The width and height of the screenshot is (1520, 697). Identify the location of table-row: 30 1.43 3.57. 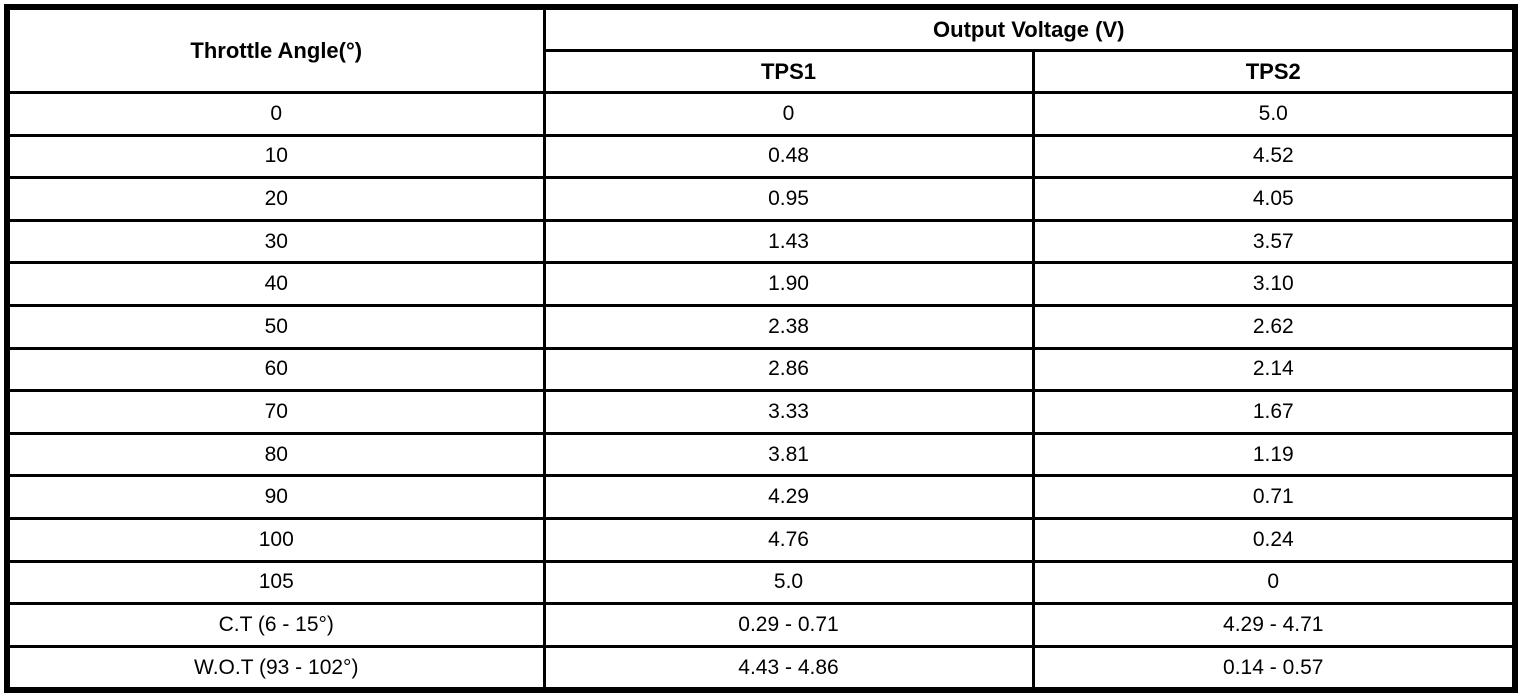
(761, 241).